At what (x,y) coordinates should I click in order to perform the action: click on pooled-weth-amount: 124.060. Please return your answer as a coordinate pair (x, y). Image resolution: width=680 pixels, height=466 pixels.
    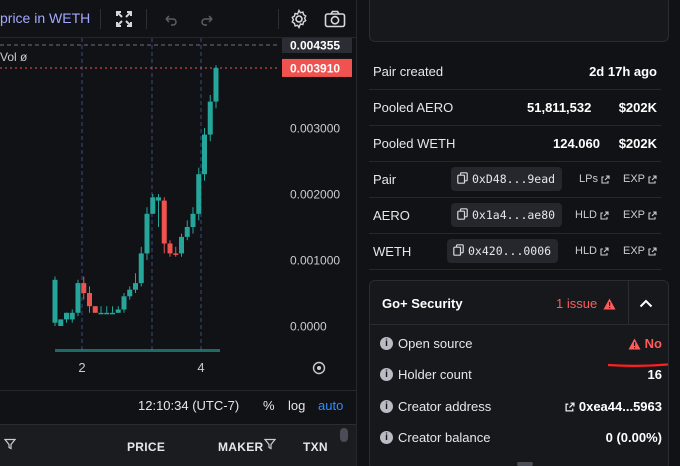
    Looking at the image, I should click on (576, 143).